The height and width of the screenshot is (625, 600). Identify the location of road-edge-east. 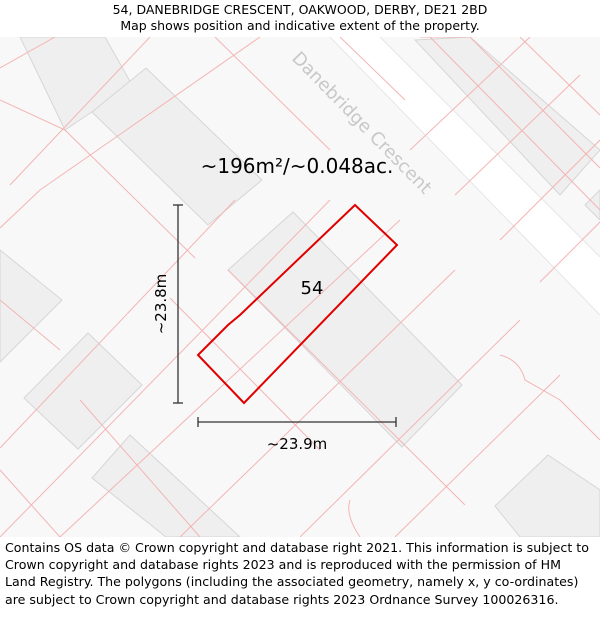
(489, 147).